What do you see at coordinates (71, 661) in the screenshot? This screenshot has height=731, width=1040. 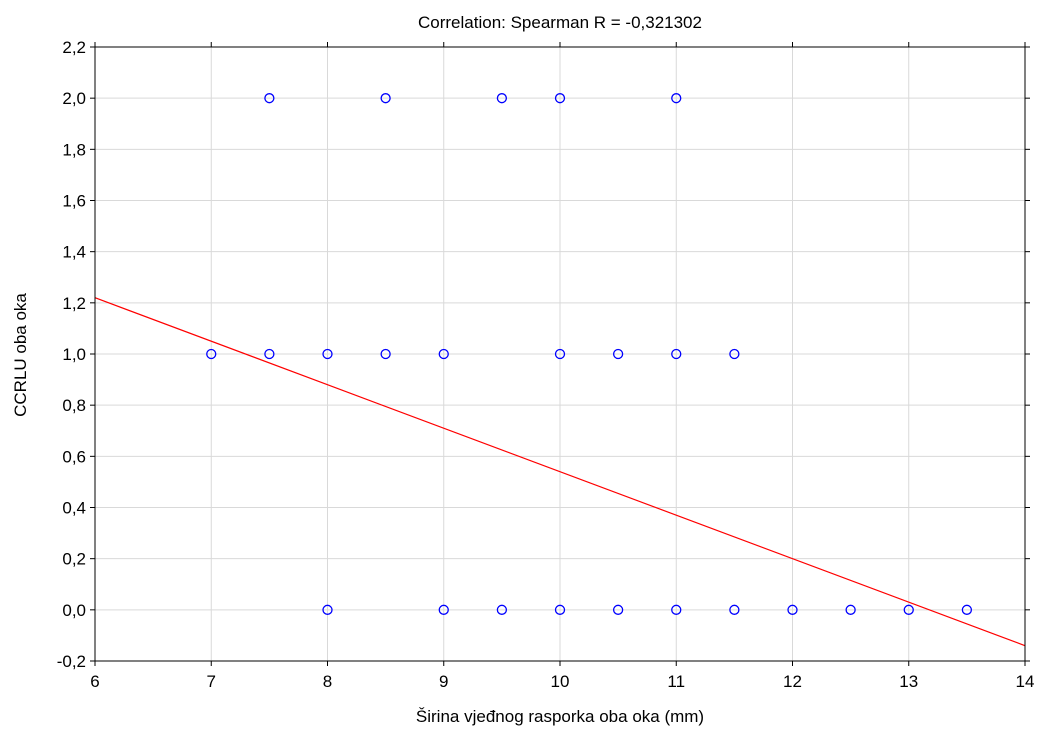 I see `y-tick-label: -0,2` at bounding box center [71, 661].